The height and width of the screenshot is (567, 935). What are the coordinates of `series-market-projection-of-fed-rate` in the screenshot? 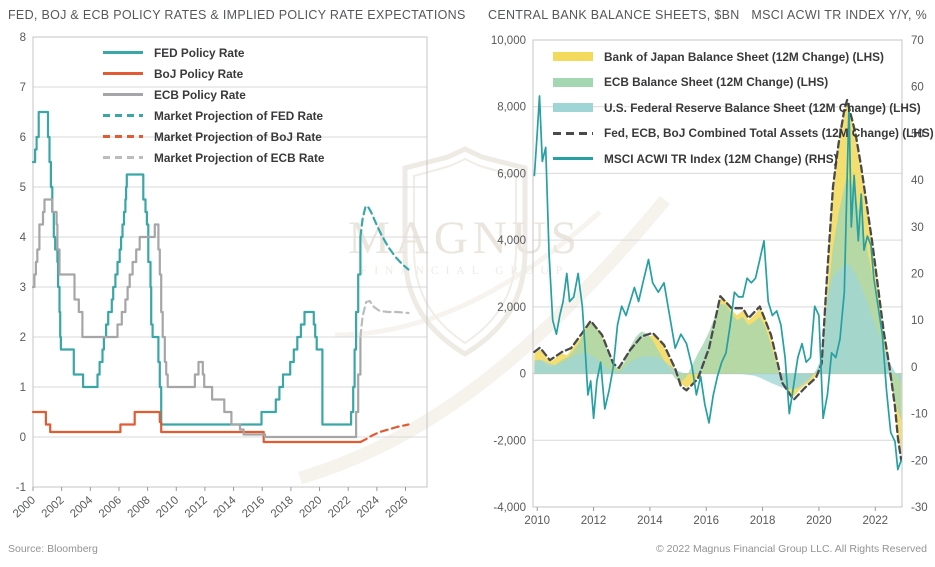 It's located at (384, 237).